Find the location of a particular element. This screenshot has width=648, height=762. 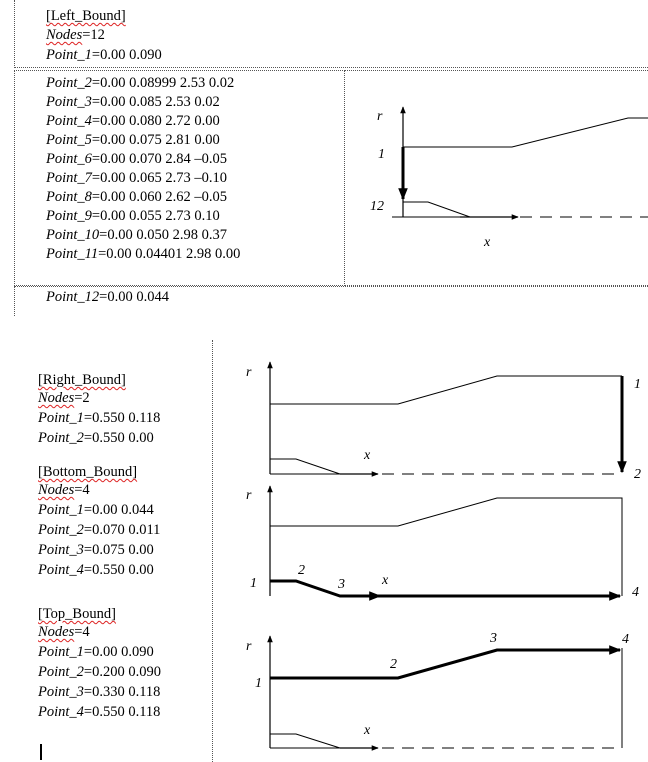

left-bound-point-1: Point_1=0.00 0.090 is located at coordinates (104, 55).